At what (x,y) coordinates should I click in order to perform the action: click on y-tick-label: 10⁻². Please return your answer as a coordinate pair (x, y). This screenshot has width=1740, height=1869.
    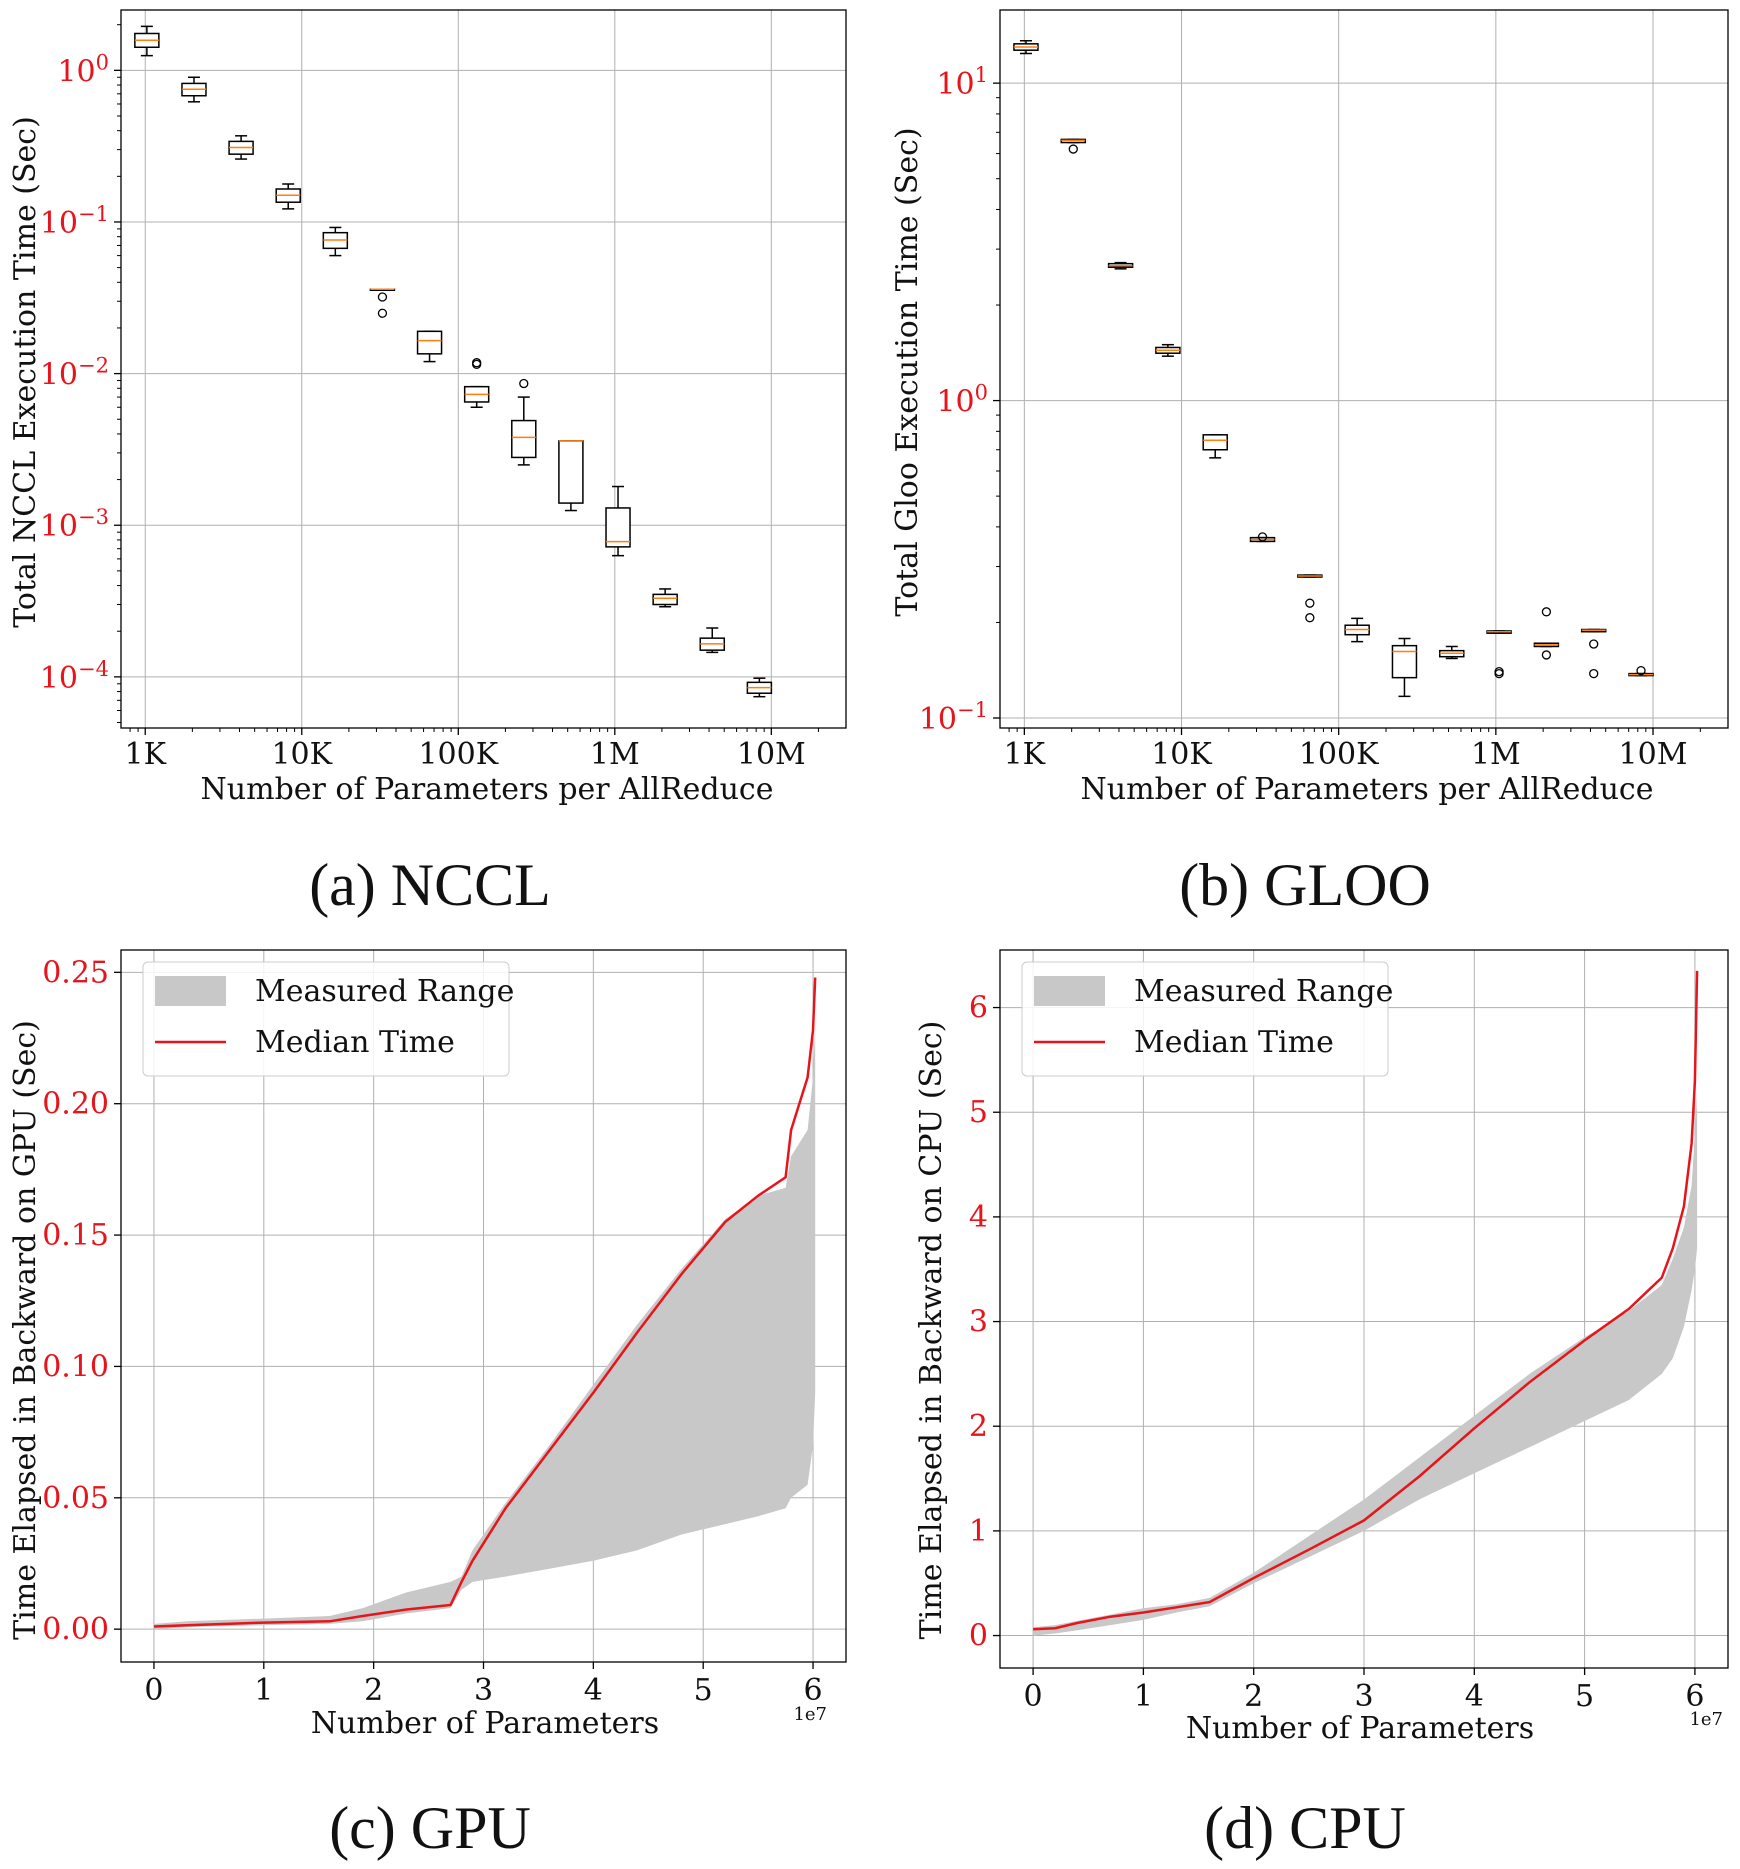
    Looking at the image, I should click on (74, 373).